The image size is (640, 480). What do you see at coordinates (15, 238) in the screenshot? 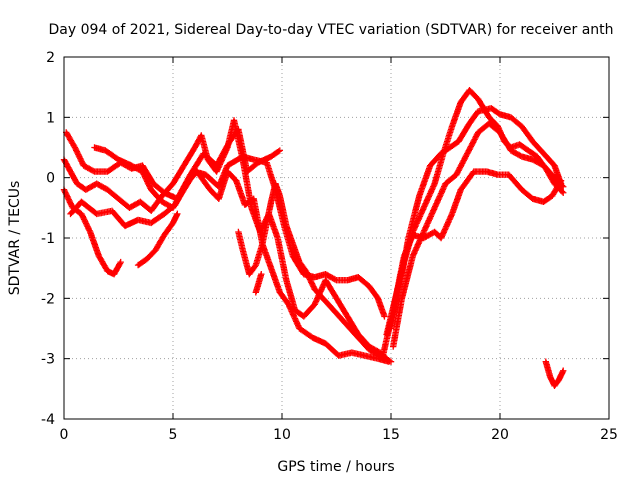
I see `y-axis-label: SDTVAR / TECUs` at bounding box center [15, 238].